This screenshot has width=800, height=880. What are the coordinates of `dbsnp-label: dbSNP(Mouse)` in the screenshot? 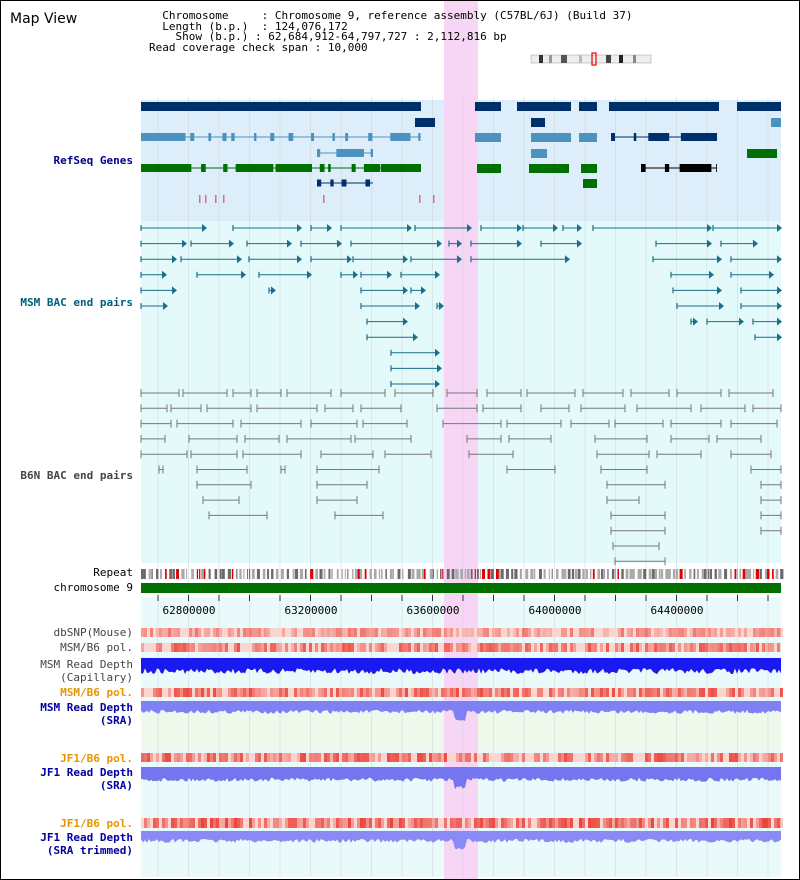 It's located at (93, 632).